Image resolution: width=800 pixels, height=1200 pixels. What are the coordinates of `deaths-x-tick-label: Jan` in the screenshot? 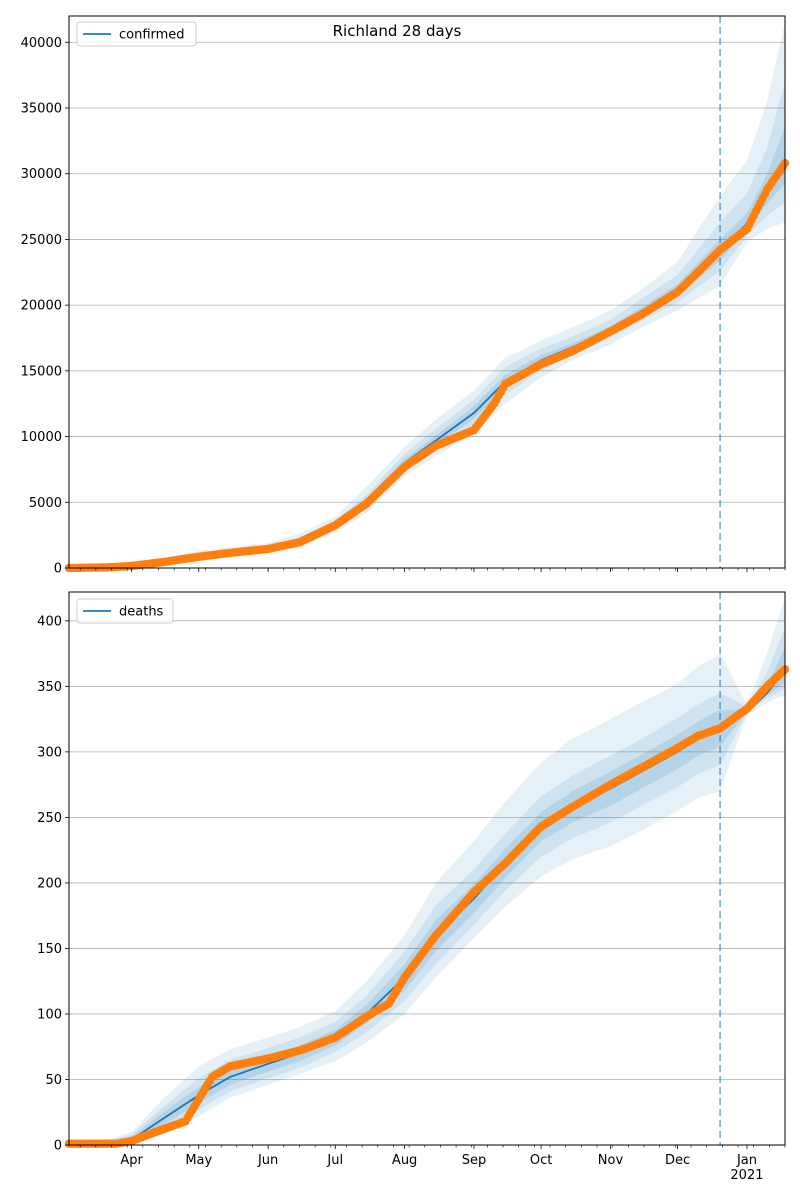 It's located at (746, 1160).